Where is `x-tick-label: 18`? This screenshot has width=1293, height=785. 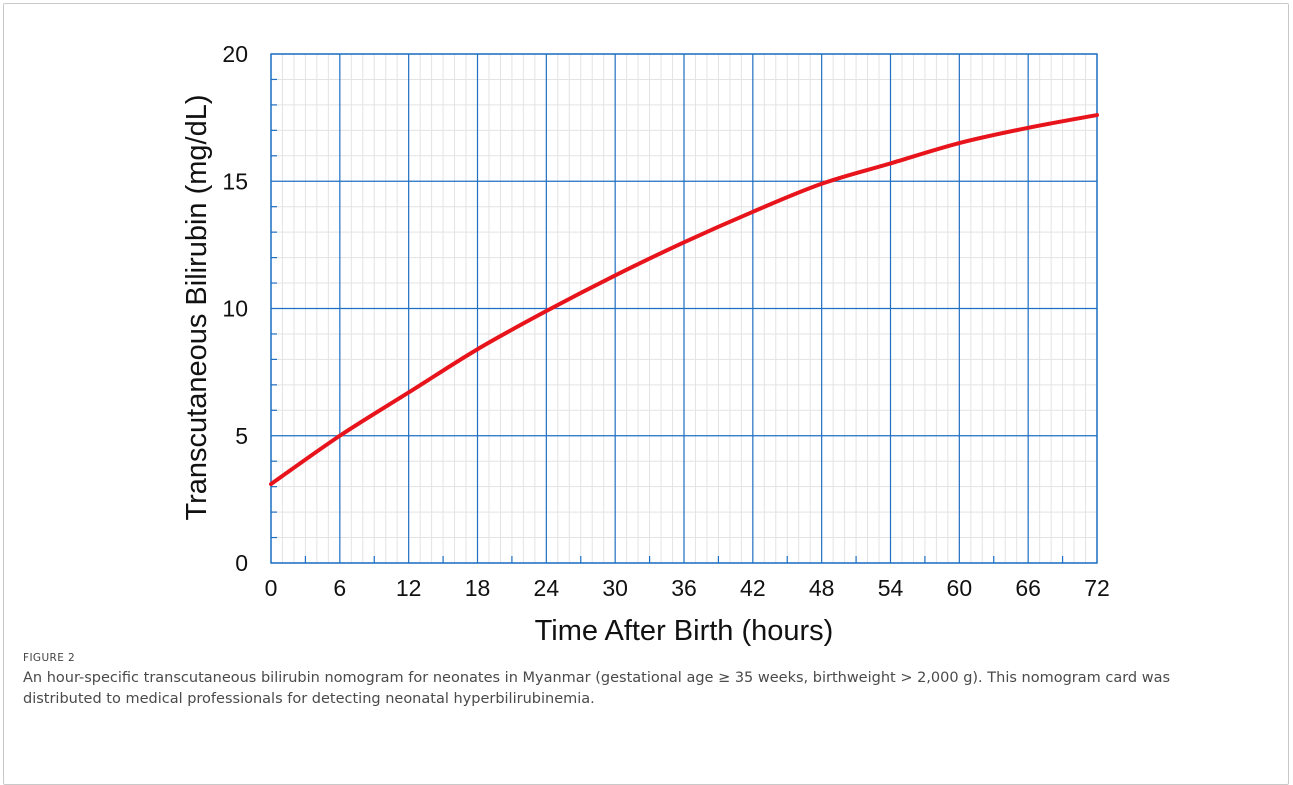 x-tick-label: 18 is located at coordinates (478, 588).